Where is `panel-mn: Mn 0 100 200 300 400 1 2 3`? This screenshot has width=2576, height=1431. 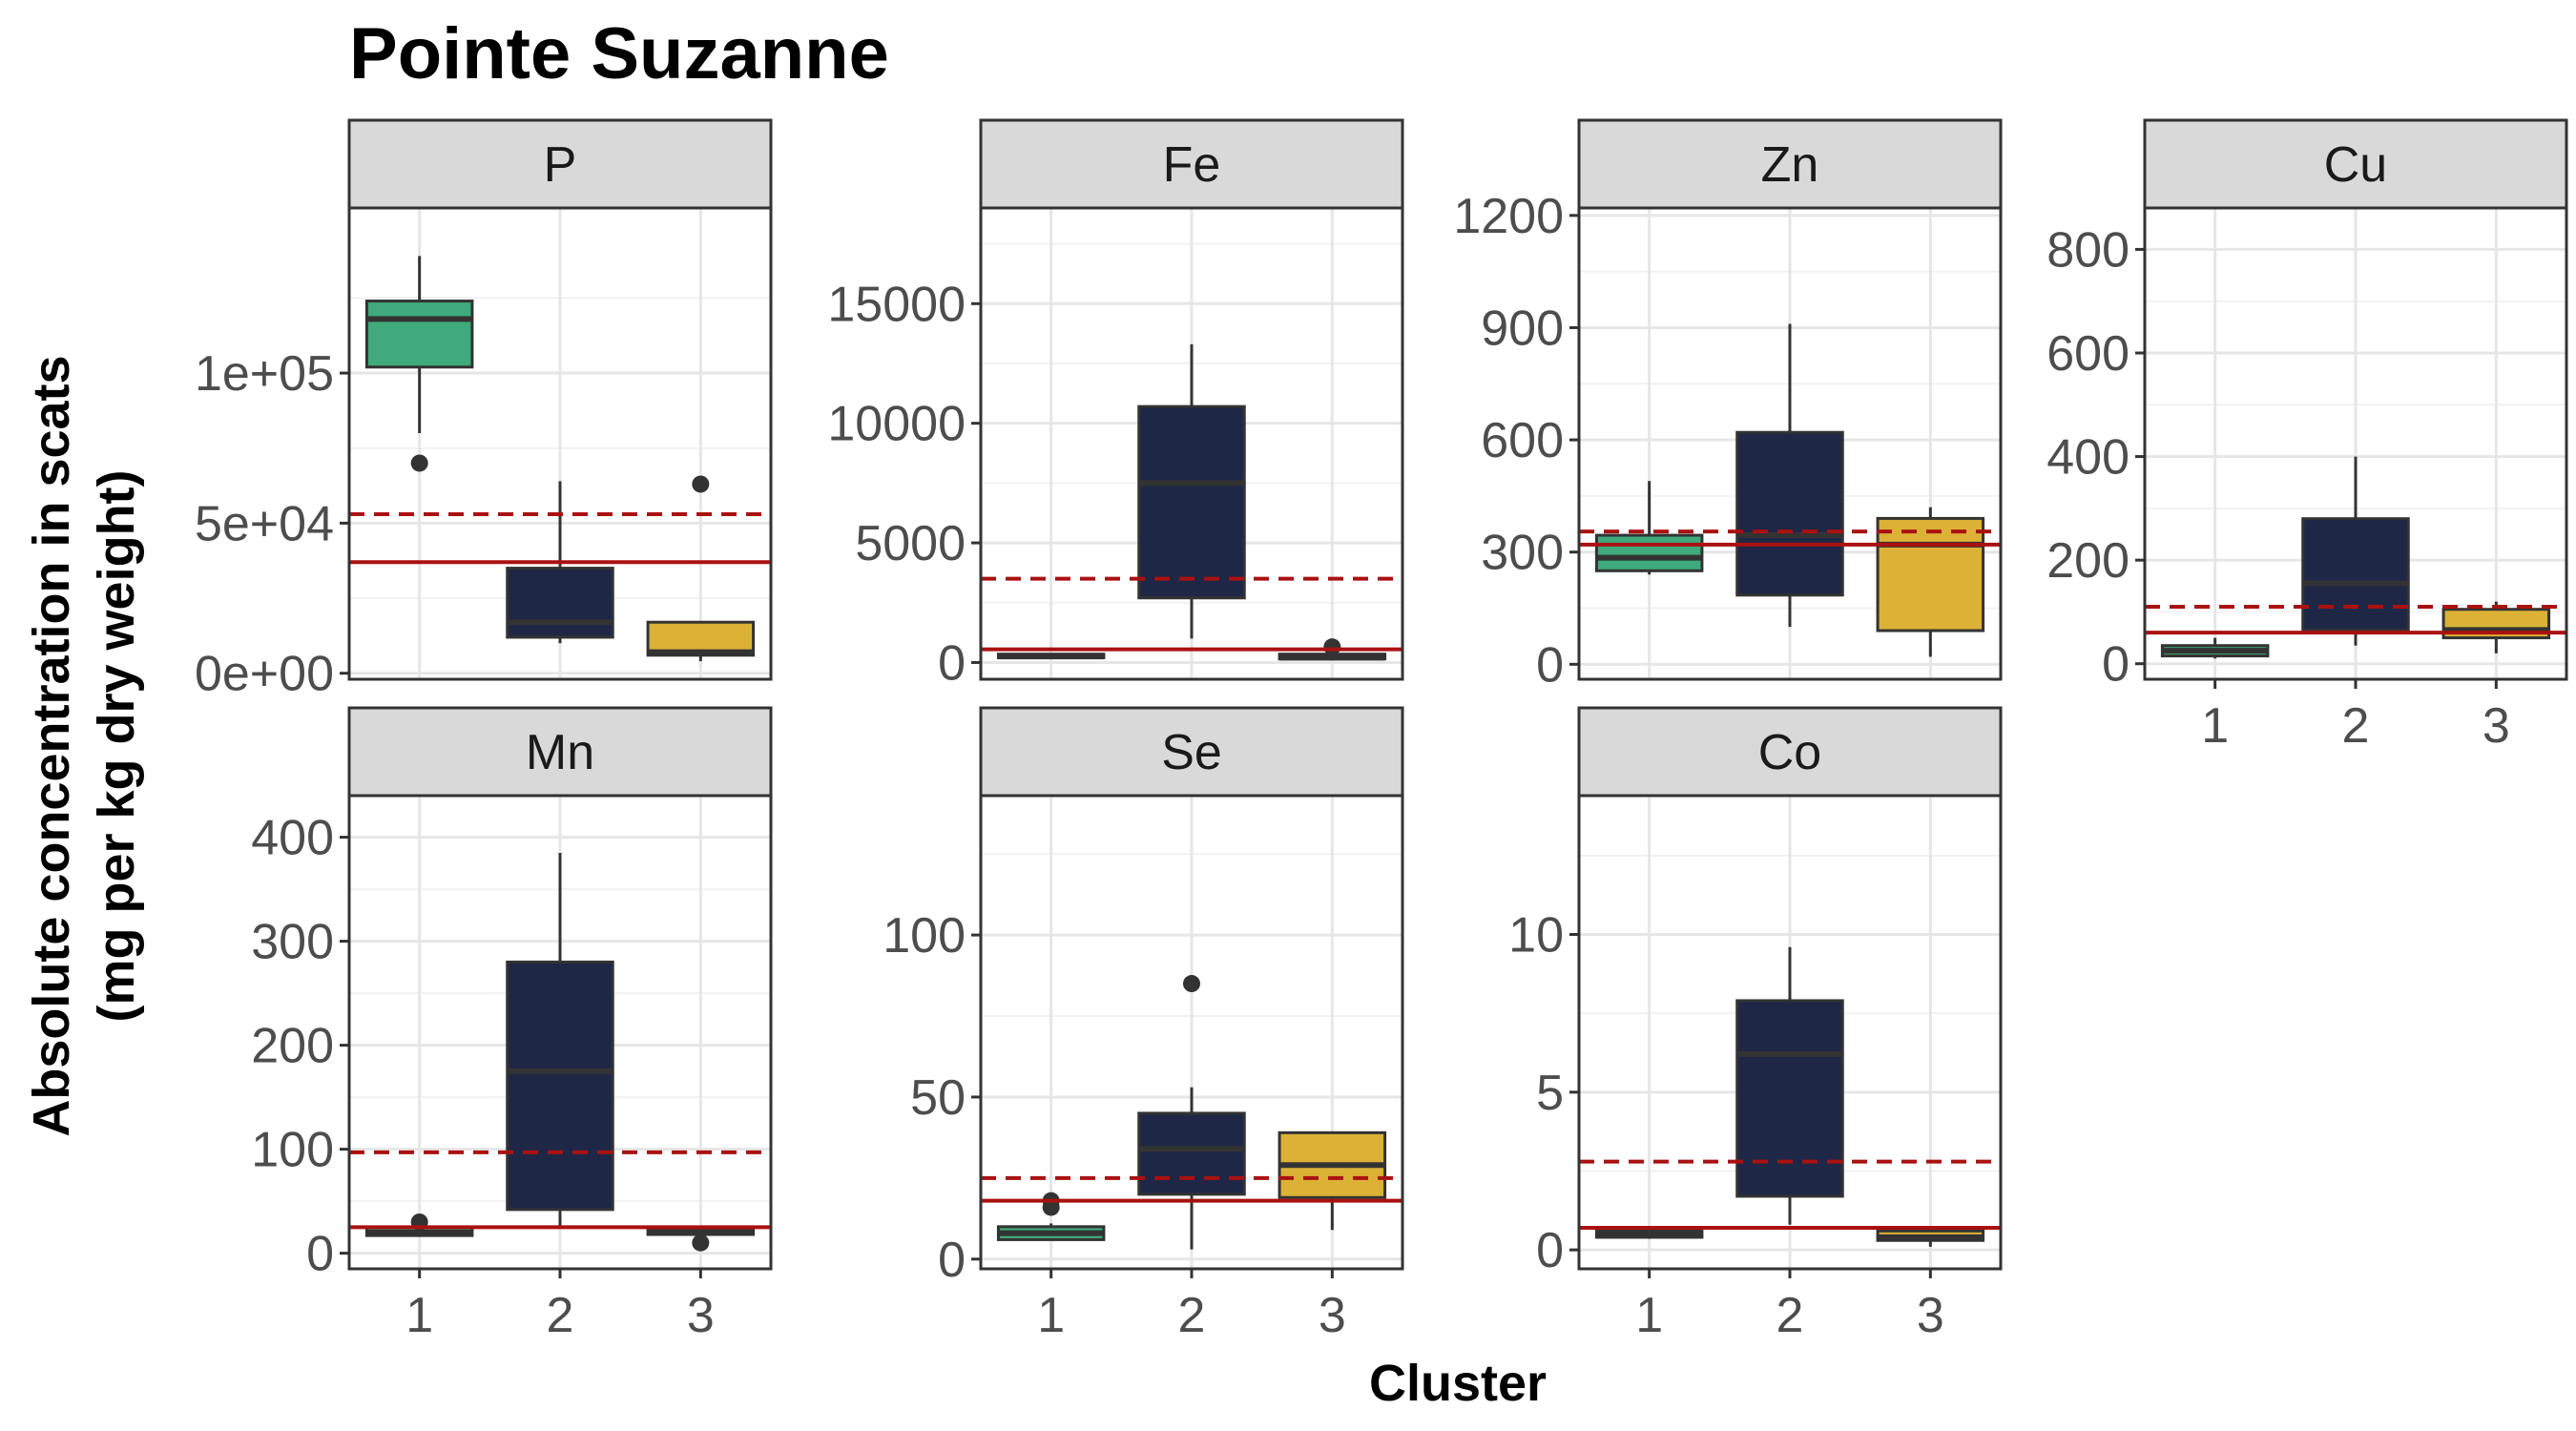 panel-mn: Mn 0 100 200 300 400 1 2 3 is located at coordinates (512, 1024).